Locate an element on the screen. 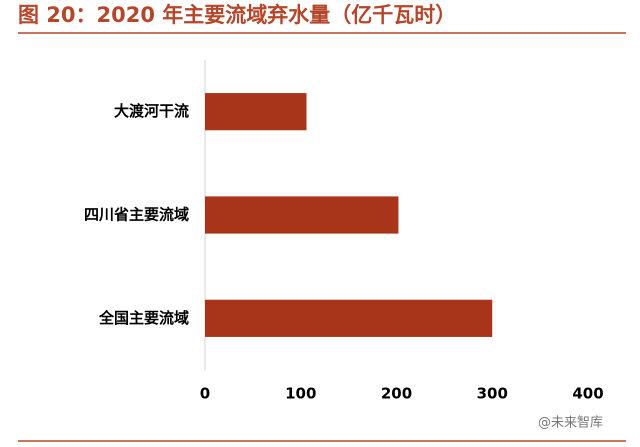 Image resolution: width=640 pixels, height=447 pixels. y-tick-label: 大渡河干流 is located at coordinates (151, 111).